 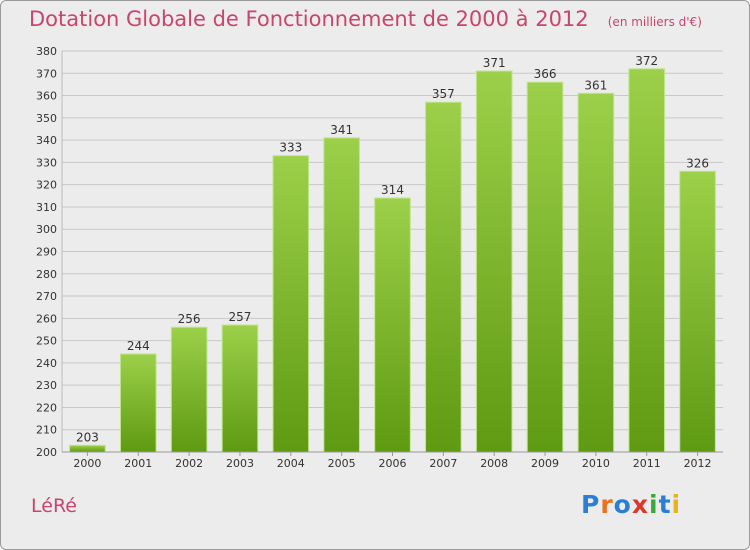 I want to click on y-tick-label: 240, so click(x=46, y=363).